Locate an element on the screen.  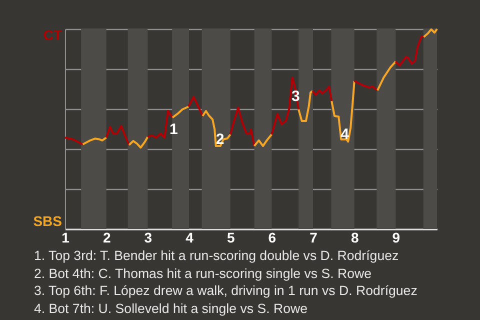
x-tick-label: 1 is located at coordinates (66, 238).